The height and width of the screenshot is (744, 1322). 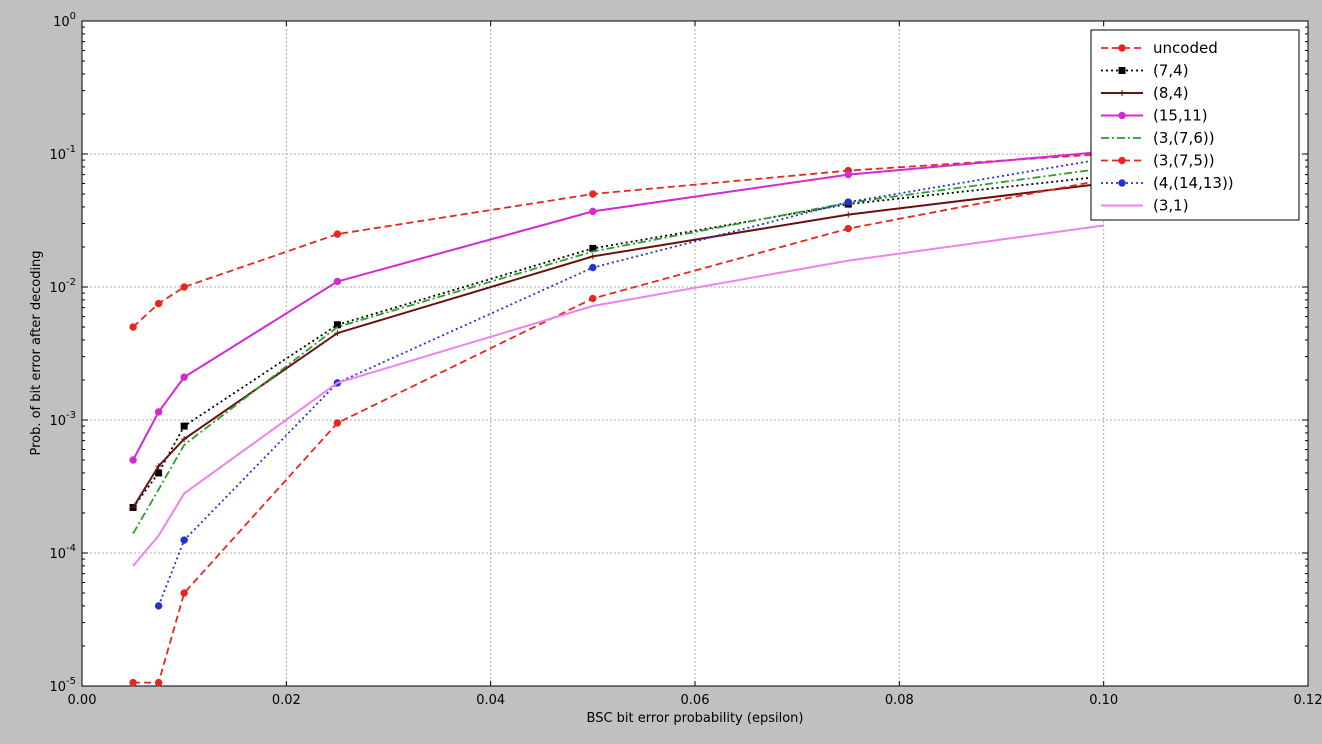 What do you see at coordinates (1308, 700) in the screenshot?
I see `x-tick-label: 0.12` at bounding box center [1308, 700].